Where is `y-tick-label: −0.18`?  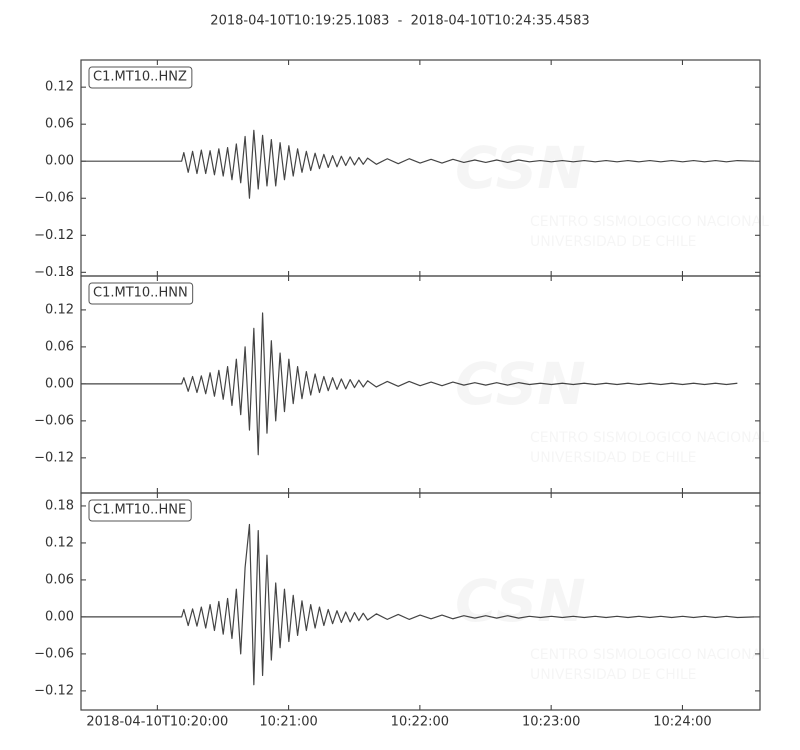
y-tick-label: −0.18 is located at coordinates (54, 272).